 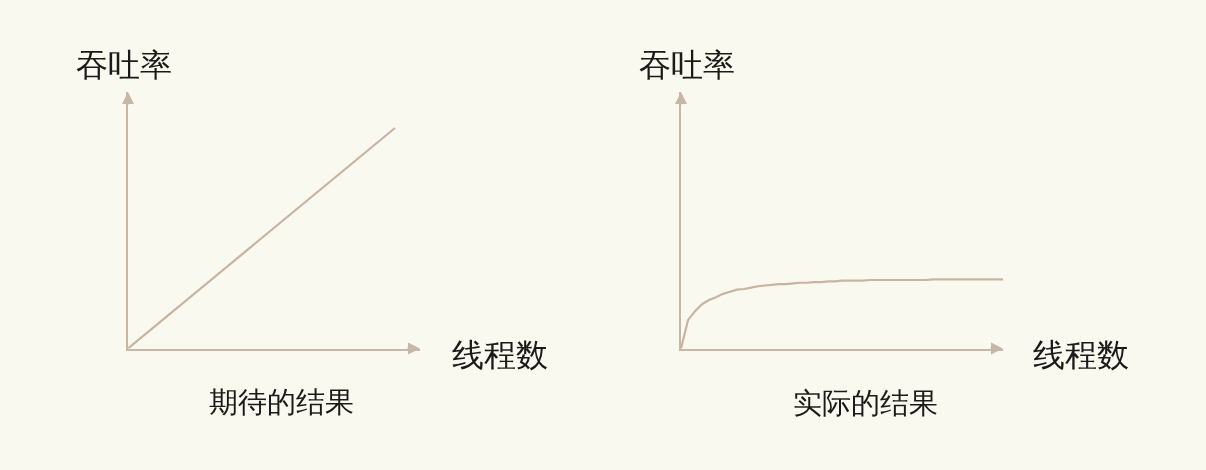 What do you see at coordinates (281, 402) in the screenshot?
I see `text: 期待的结果` at bounding box center [281, 402].